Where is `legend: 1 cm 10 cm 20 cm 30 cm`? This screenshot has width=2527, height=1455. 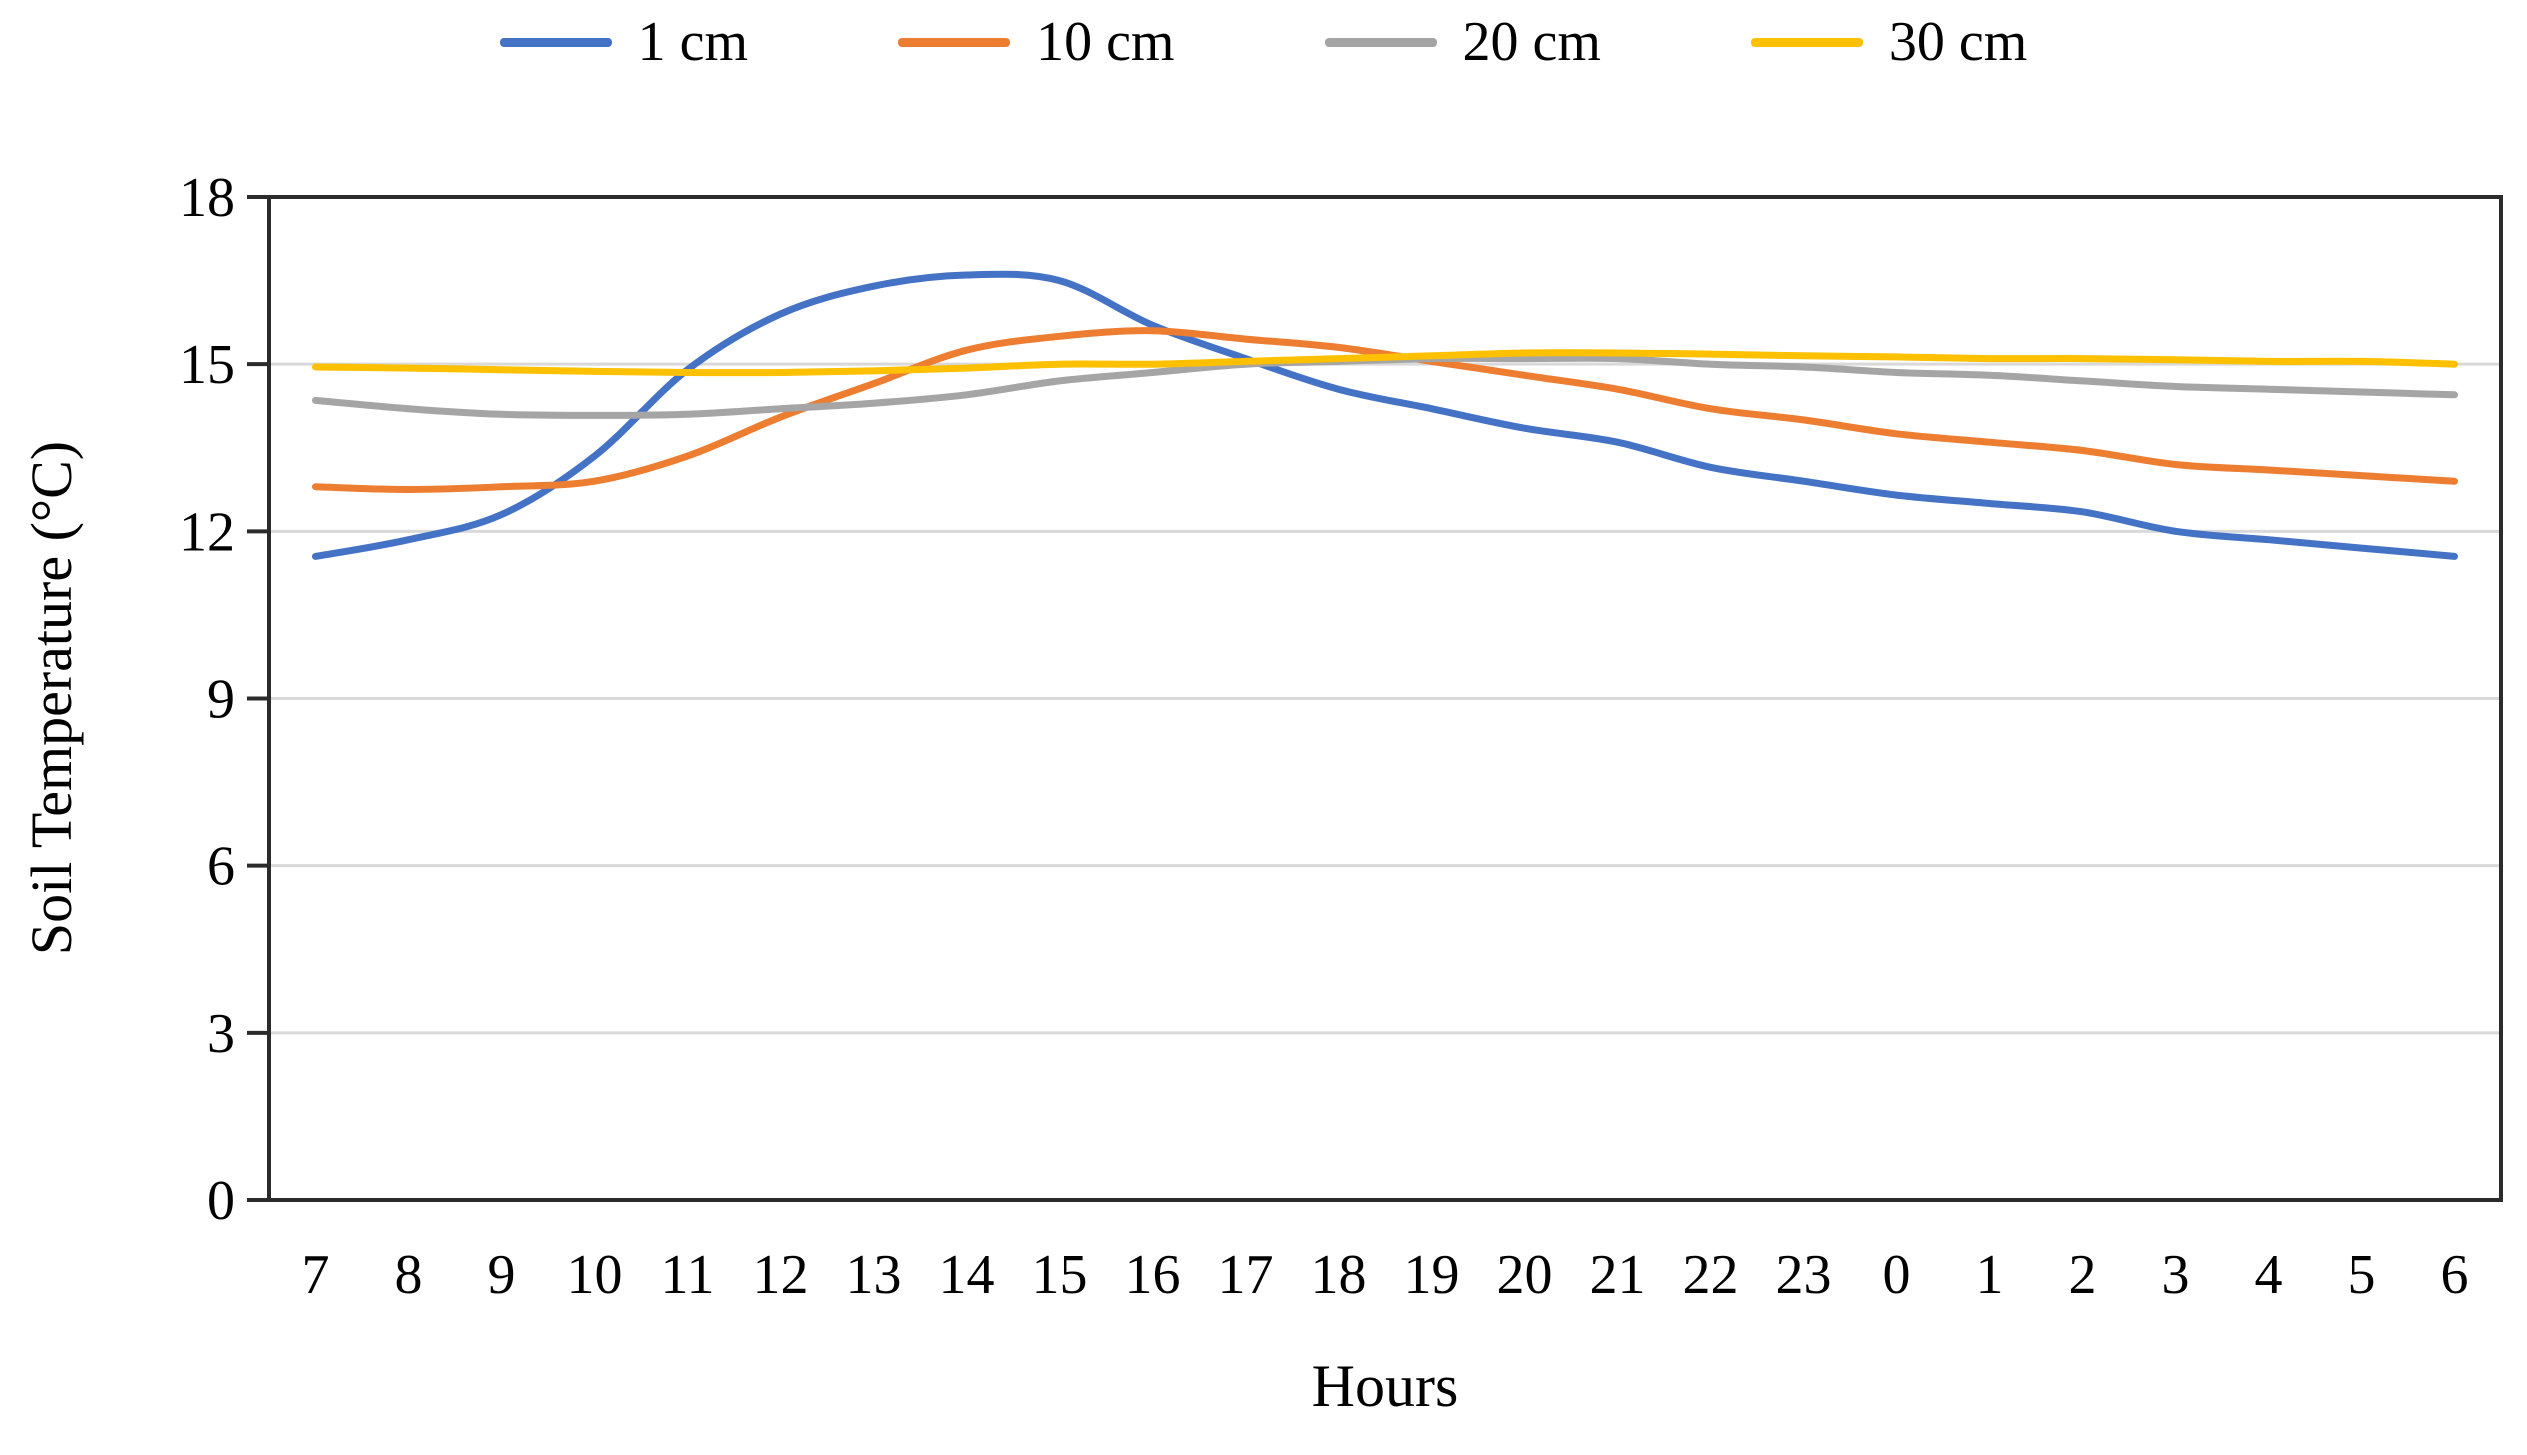
legend: 1 cm 10 cm 20 cm 30 cm is located at coordinates (1263, 42).